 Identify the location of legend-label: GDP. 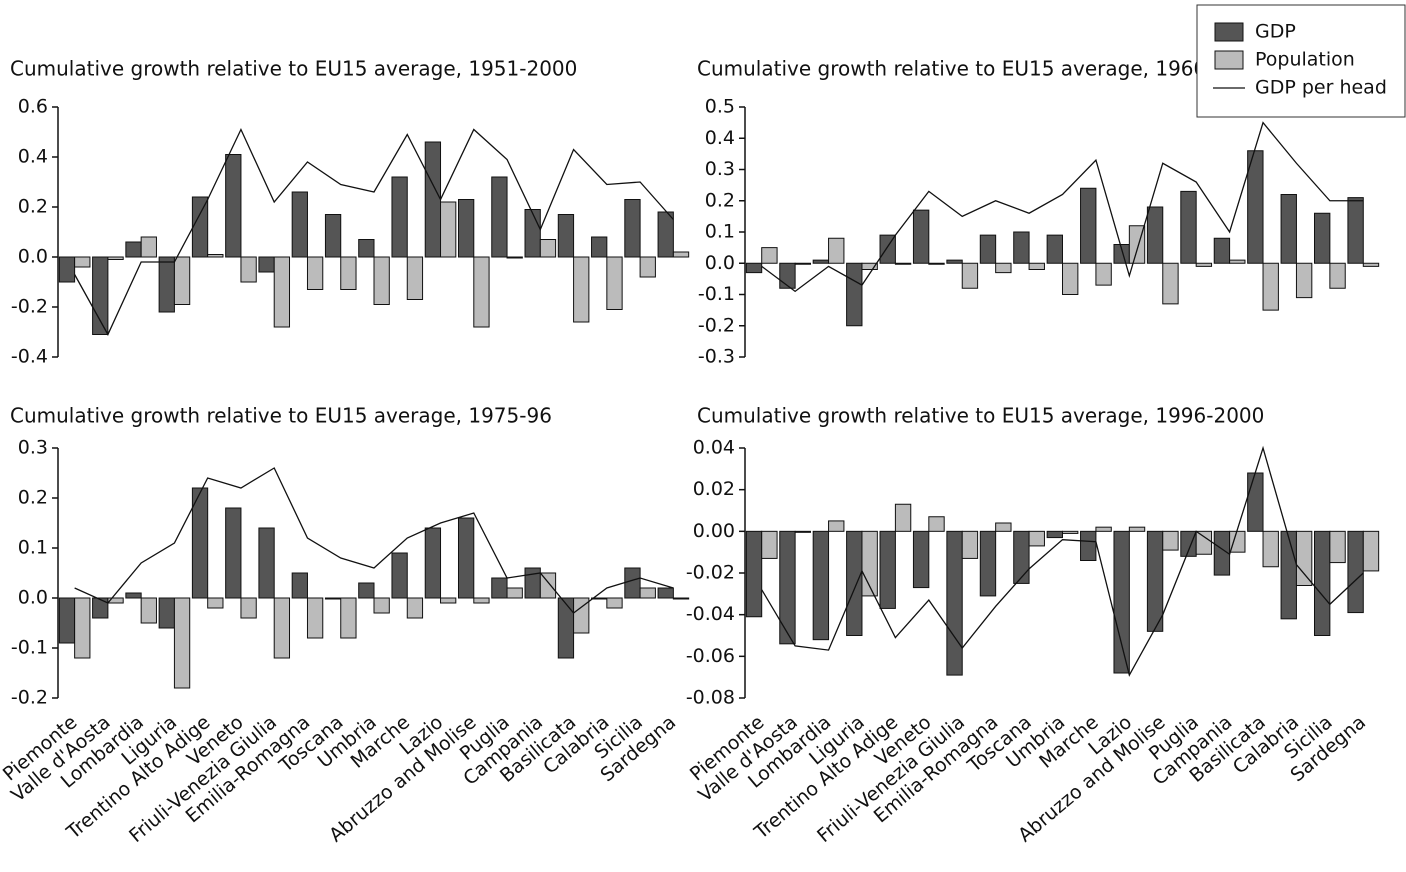
(1275, 32).